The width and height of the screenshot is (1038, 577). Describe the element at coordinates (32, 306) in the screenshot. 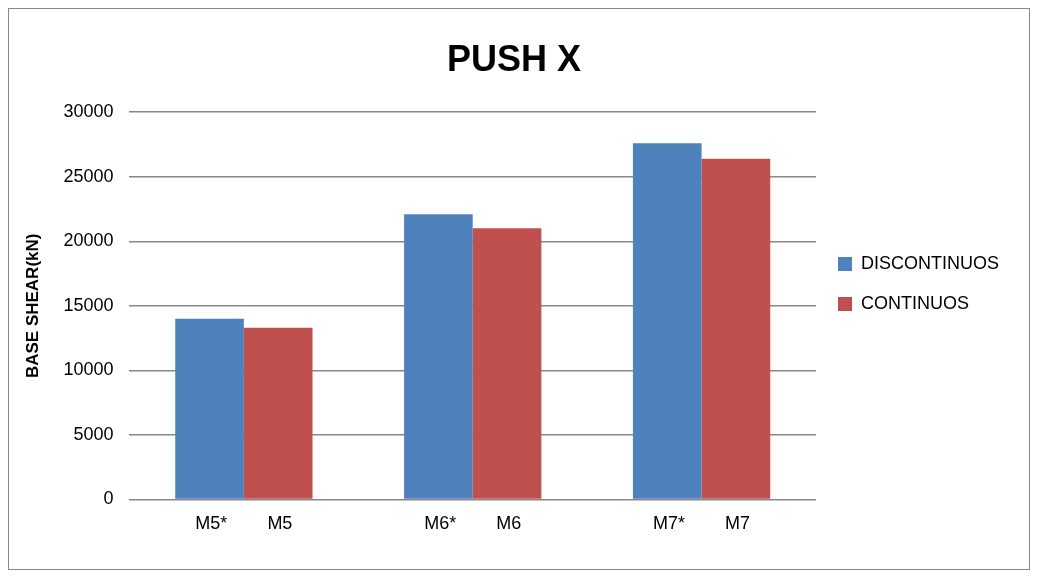

I see `y-axis-title: BASE SHEAR(kN)` at that location.